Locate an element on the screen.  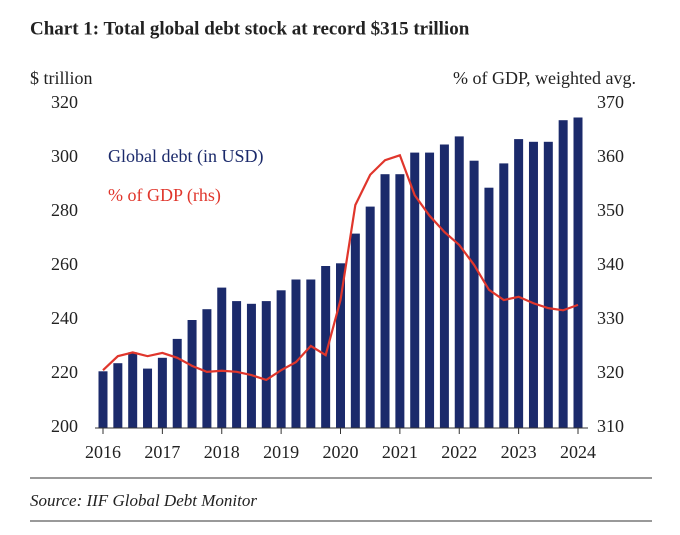
y2-axis-label: % of GDP, weighted avg. is located at coordinates (544, 78).